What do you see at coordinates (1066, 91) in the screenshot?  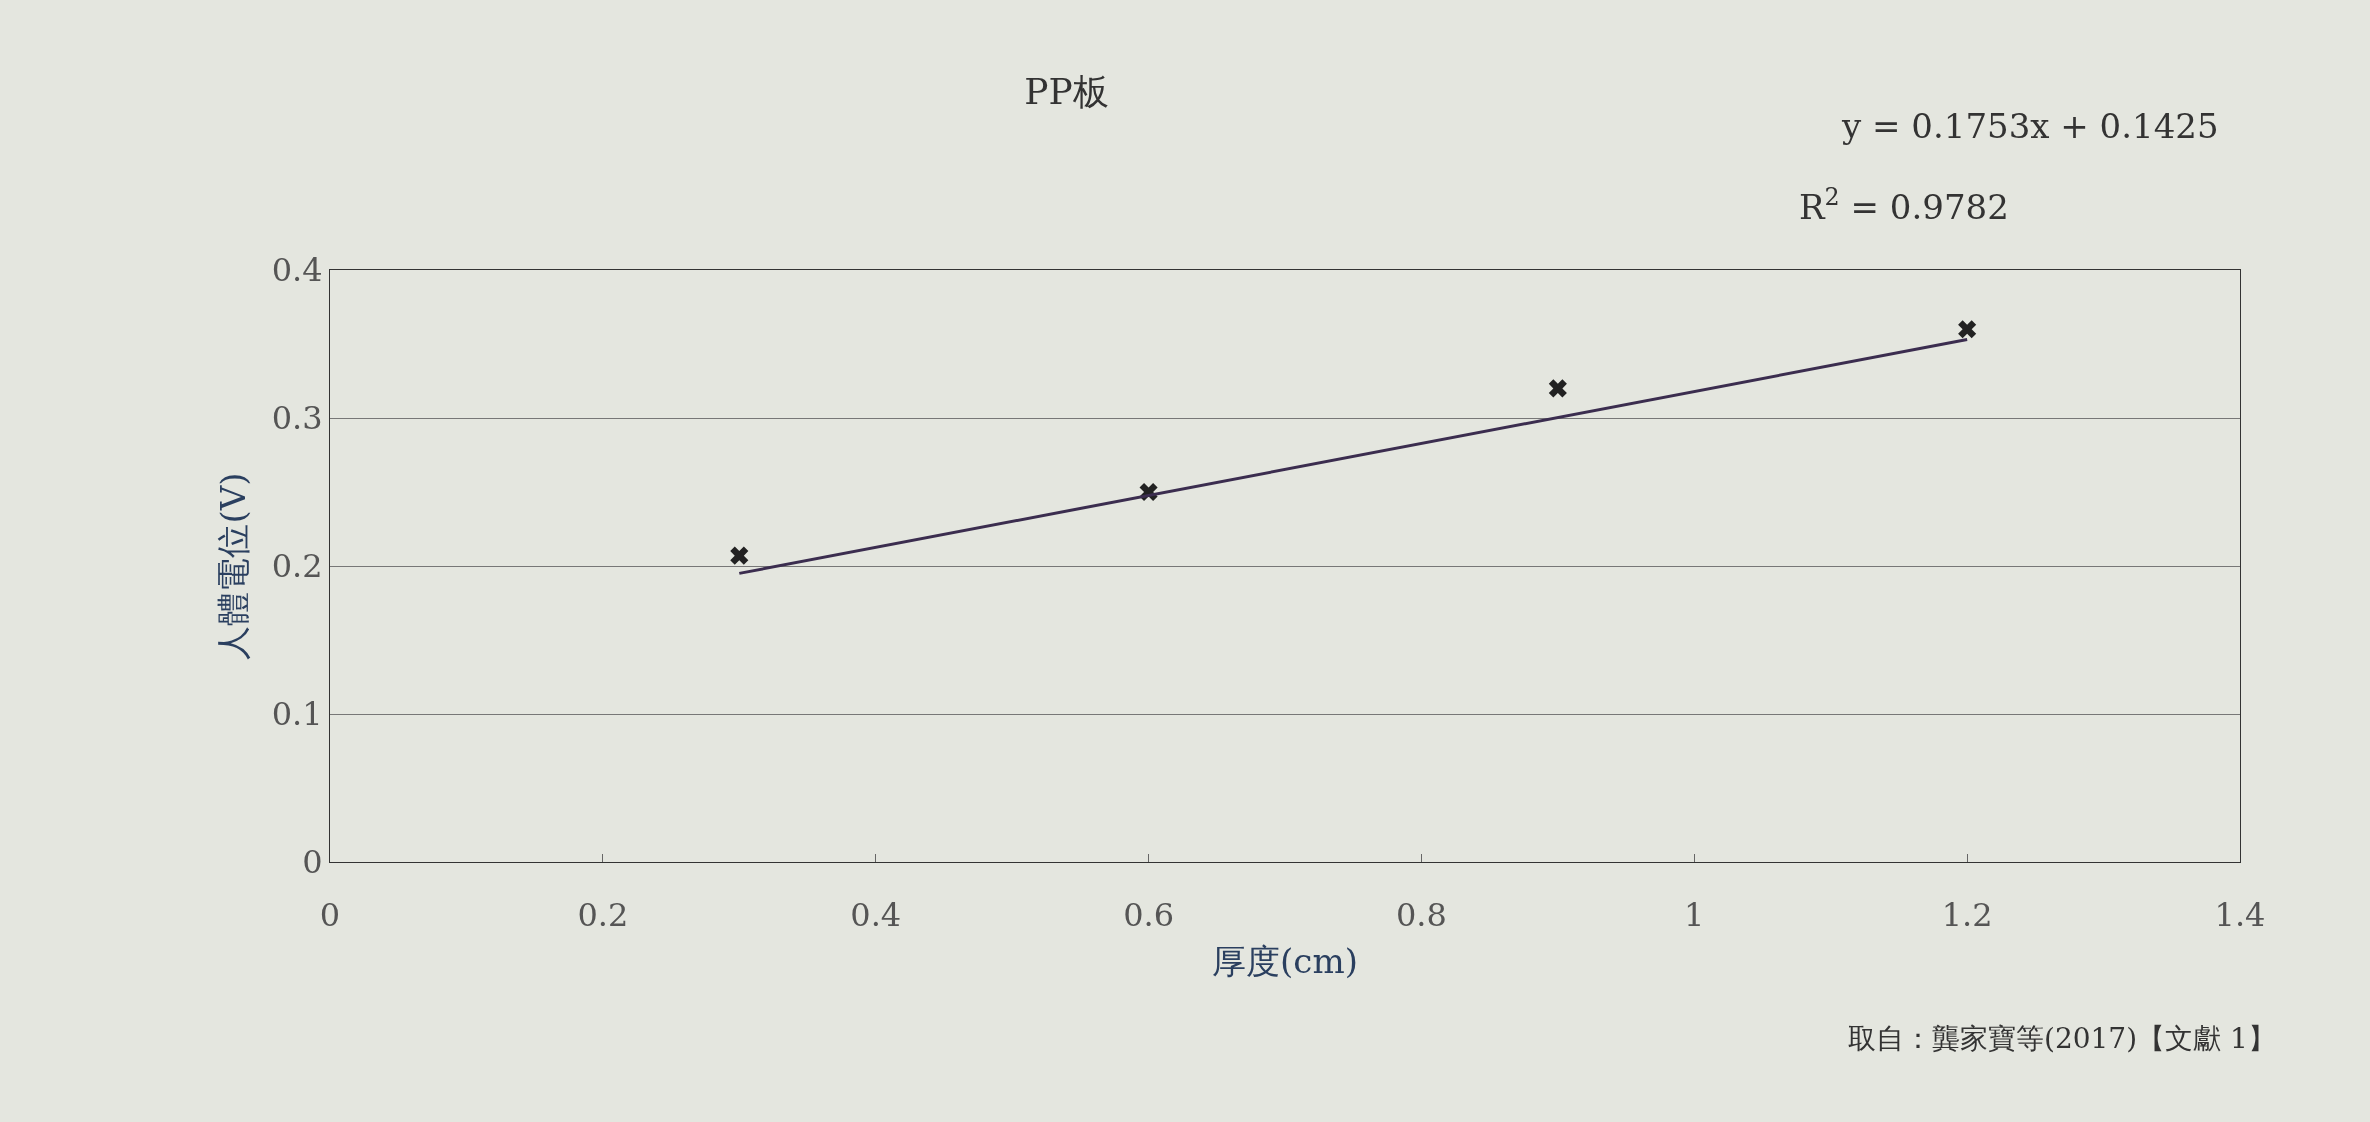 I see `chart-title: PP板` at bounding box center [1066, 91].